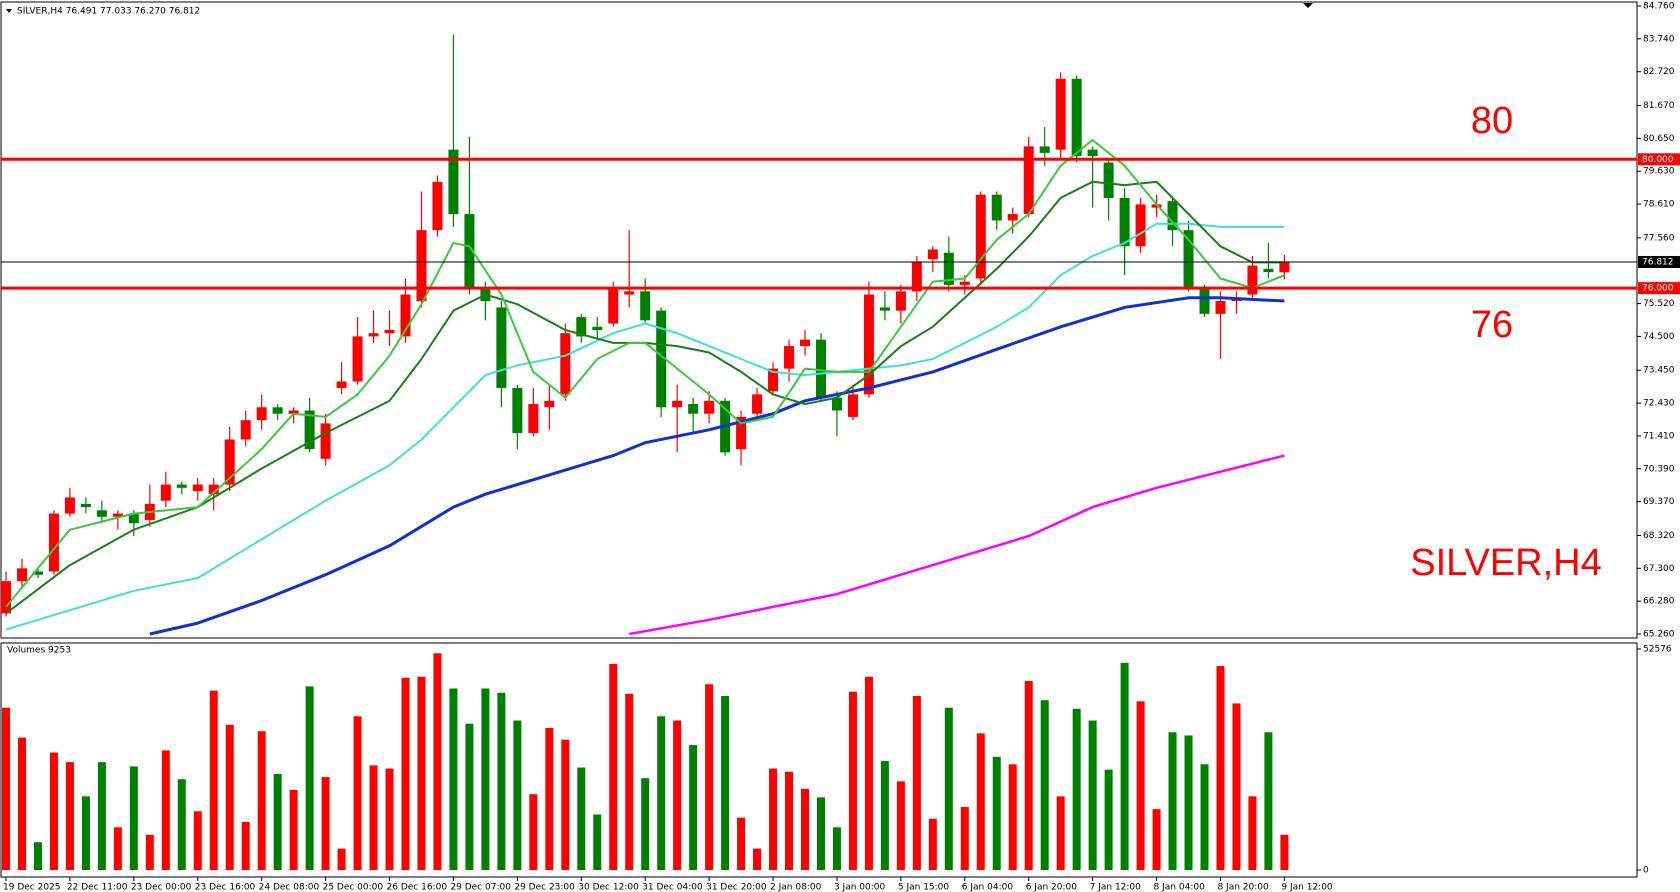 Image resolution: width=1680 pixels, height=892 pixels. I want to click on y-tick-label: 81.670, so click(1659, 106).